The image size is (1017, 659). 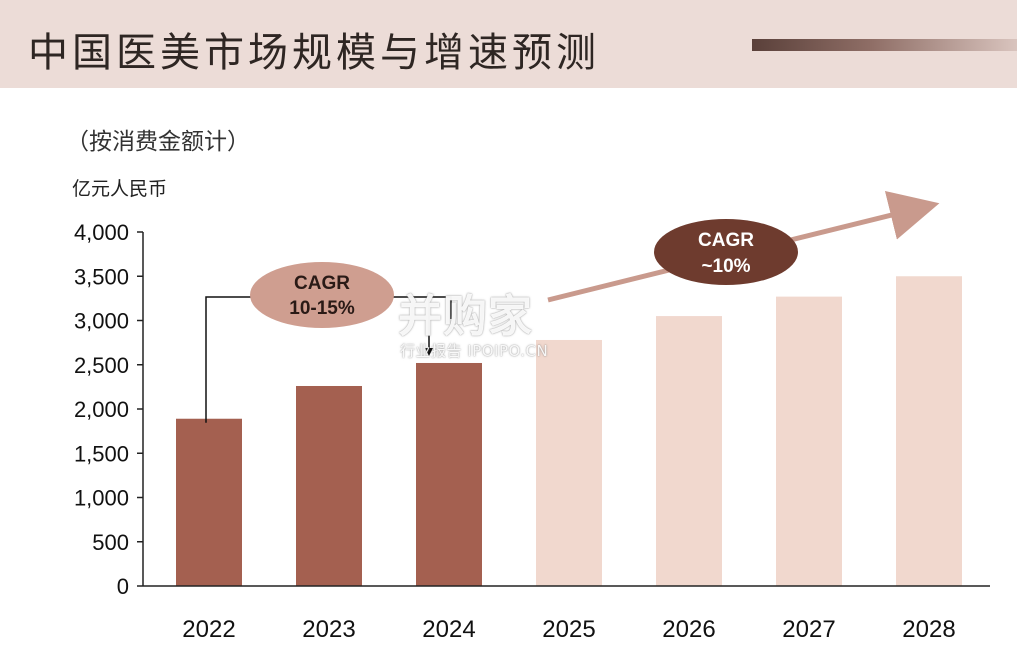 I want to click on x-tick-label-2028: 2028, so click(x=928, y=629).